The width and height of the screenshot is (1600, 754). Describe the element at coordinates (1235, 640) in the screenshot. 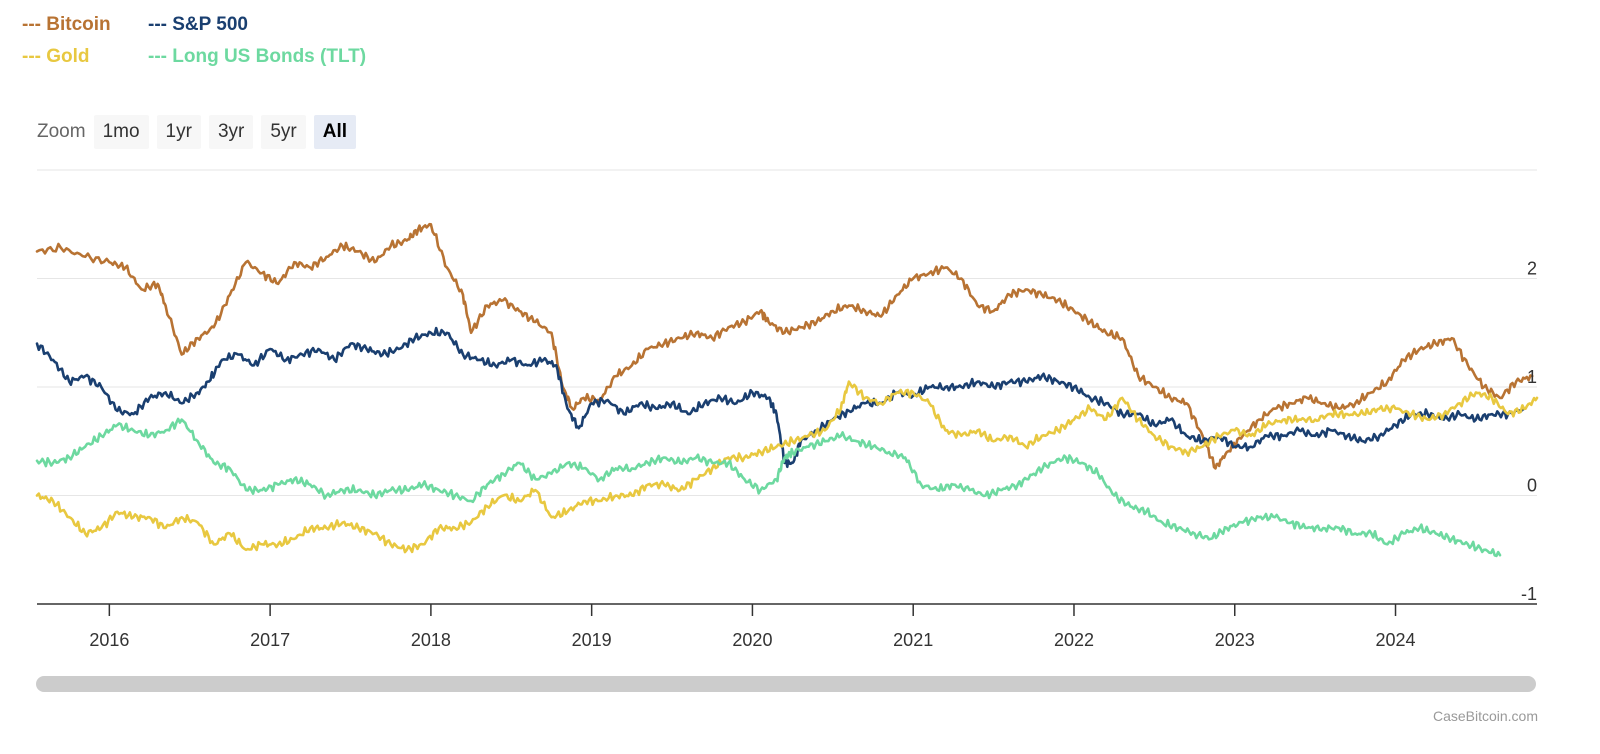

I see `x-tick-label: 2023` at that location.